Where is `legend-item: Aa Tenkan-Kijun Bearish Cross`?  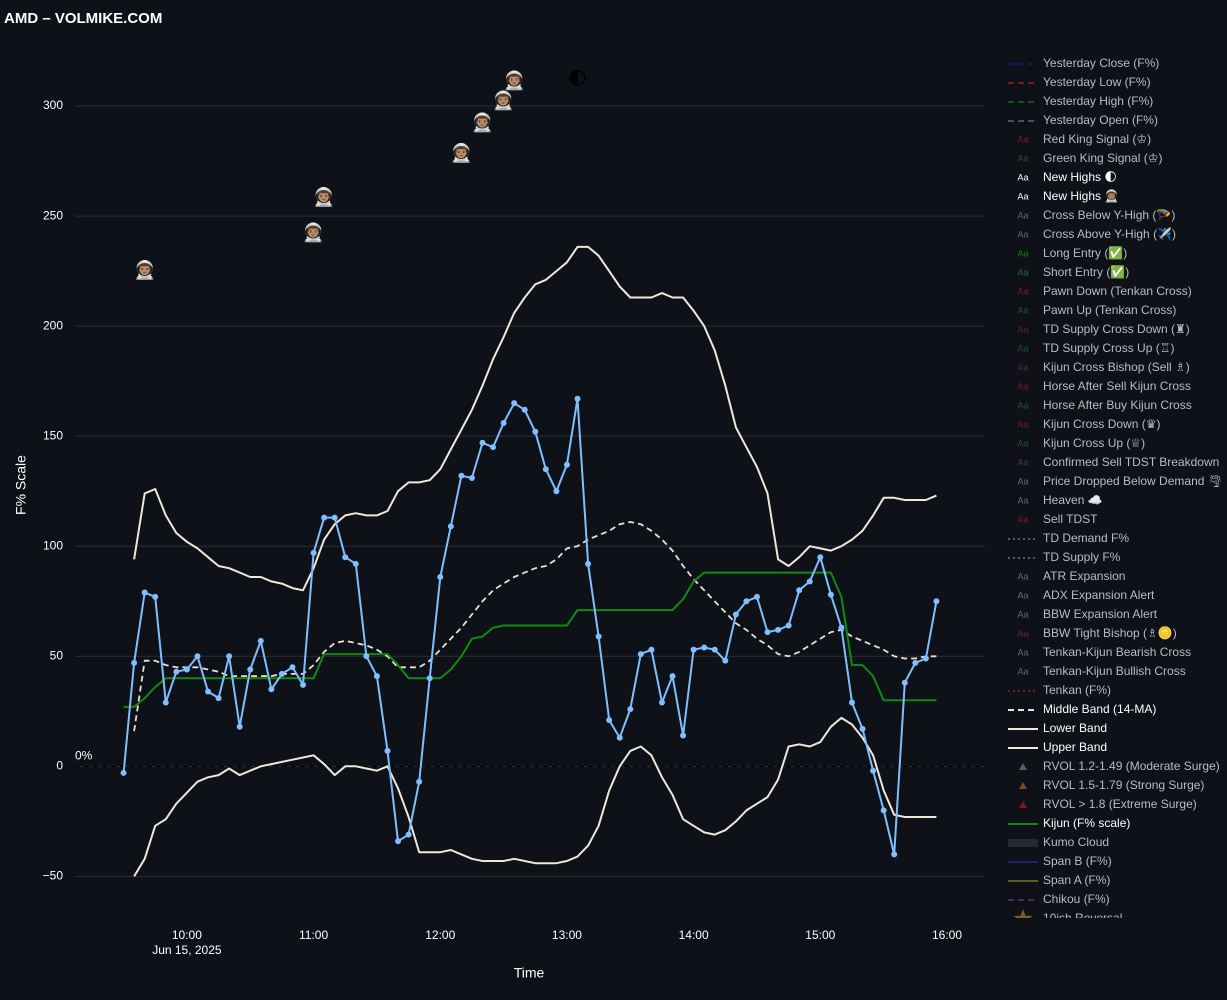 legend-item: Aa Tenkan-Kijun Bearish Cross is located at coordinates (1104, 652).